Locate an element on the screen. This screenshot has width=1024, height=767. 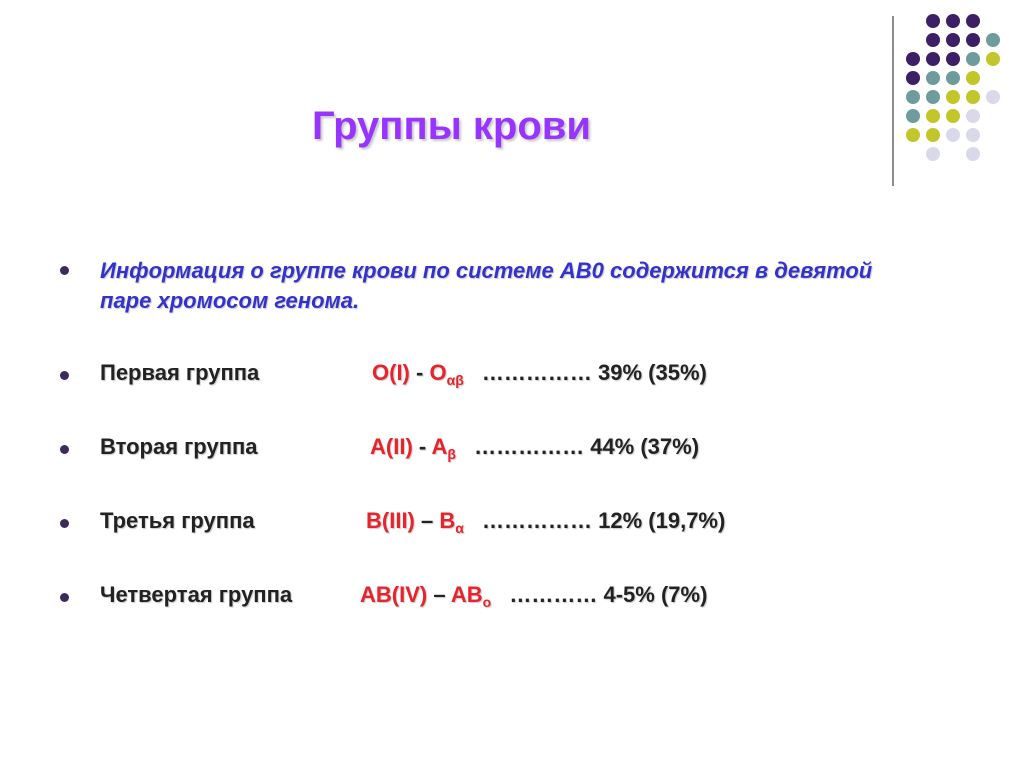
antigen: Oαβ is located at coordinates (446, 374).